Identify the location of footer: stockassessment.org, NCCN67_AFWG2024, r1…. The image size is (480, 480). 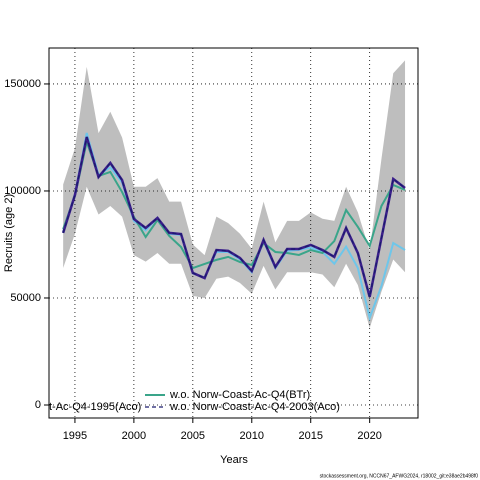
(399, 476).